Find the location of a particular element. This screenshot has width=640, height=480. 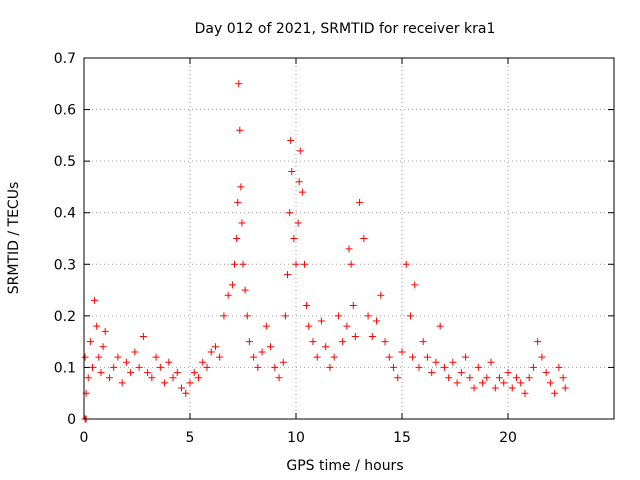

y-tick-label: 0 is located at coordinates (71, 420).